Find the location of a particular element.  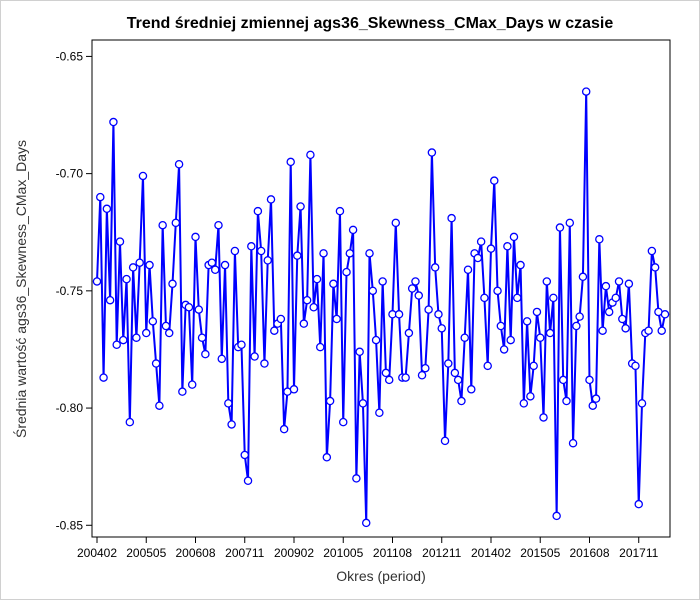

x-tick-label: 201211 is located at coordinates (441, 553).